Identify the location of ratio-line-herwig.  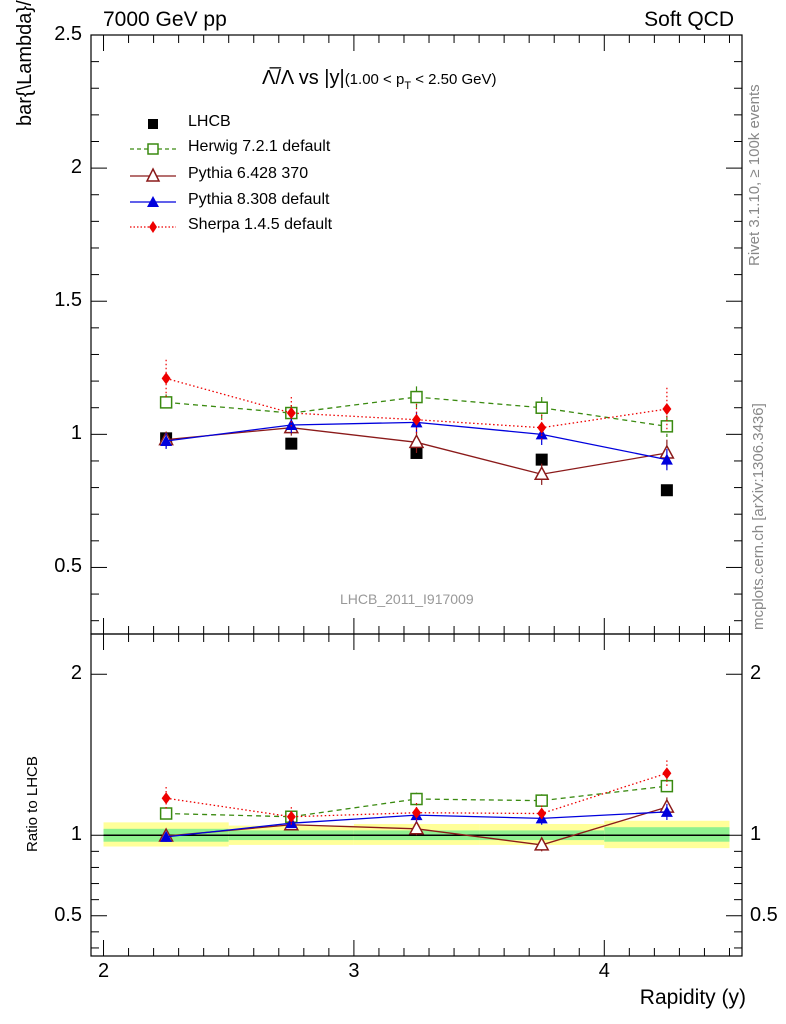
(416, 801).